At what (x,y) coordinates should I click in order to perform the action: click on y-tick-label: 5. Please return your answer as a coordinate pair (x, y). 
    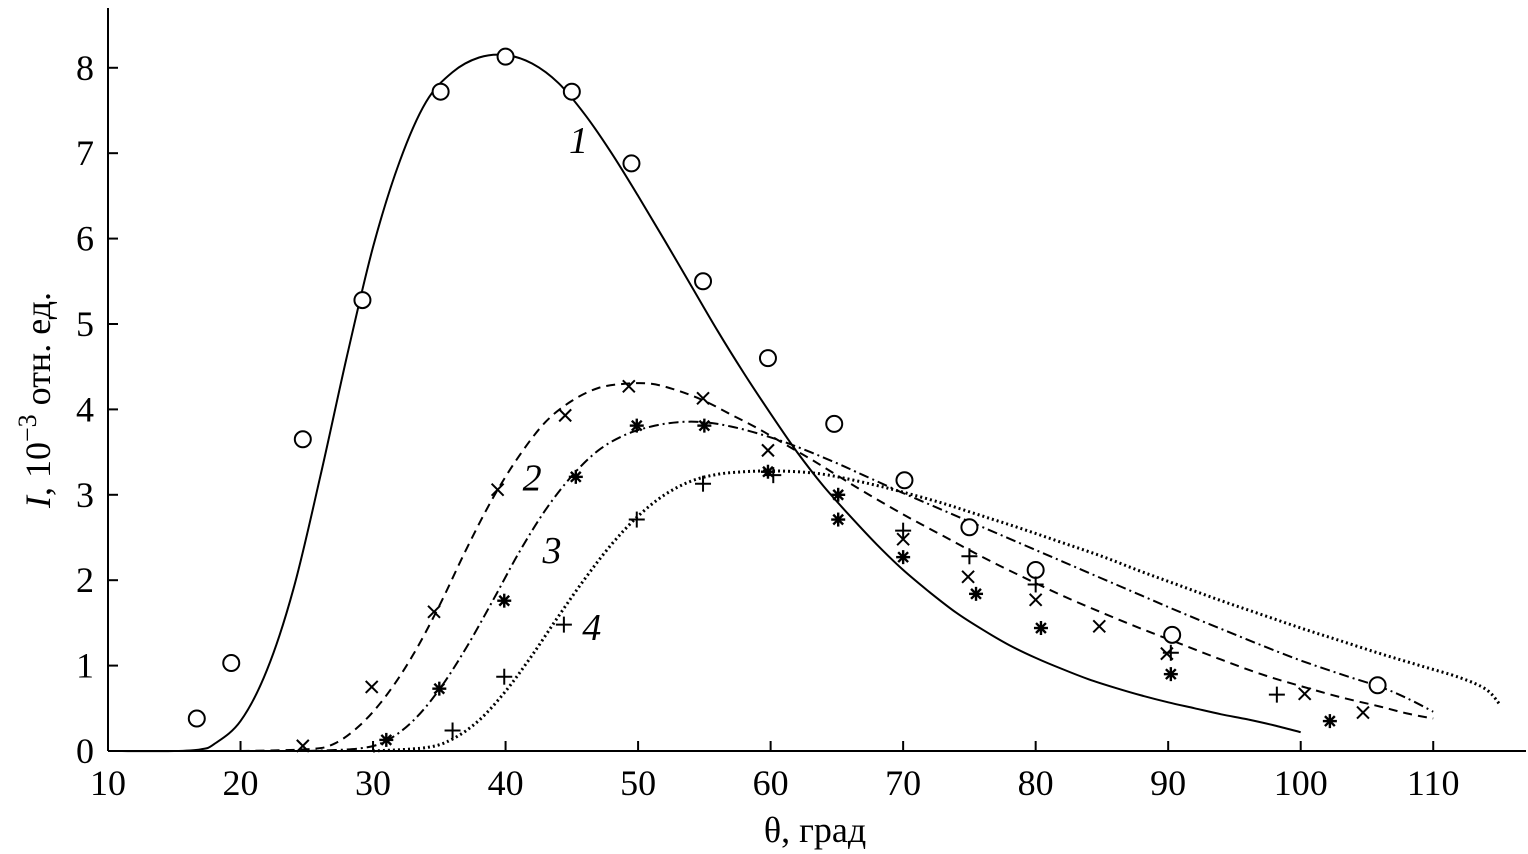
    Looking at the image, I should click on (85, 324).